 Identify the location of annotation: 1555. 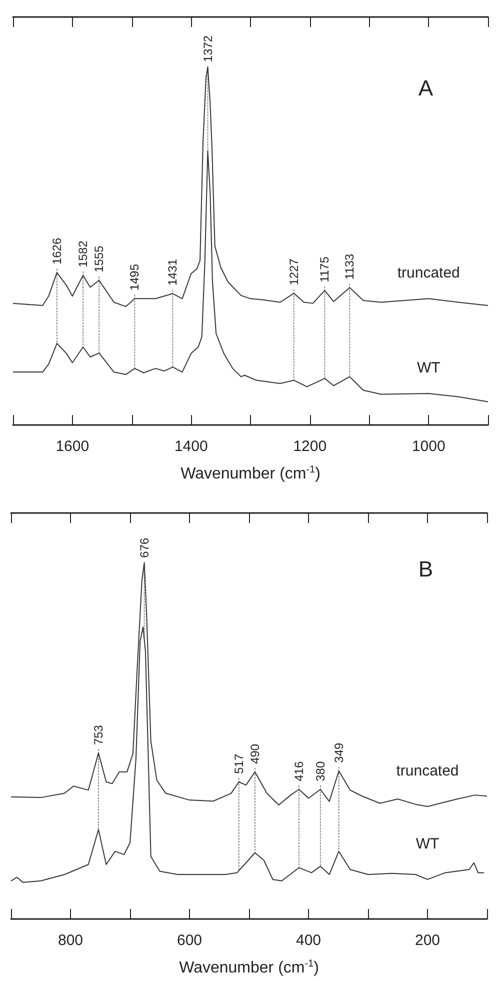
(99, 258).